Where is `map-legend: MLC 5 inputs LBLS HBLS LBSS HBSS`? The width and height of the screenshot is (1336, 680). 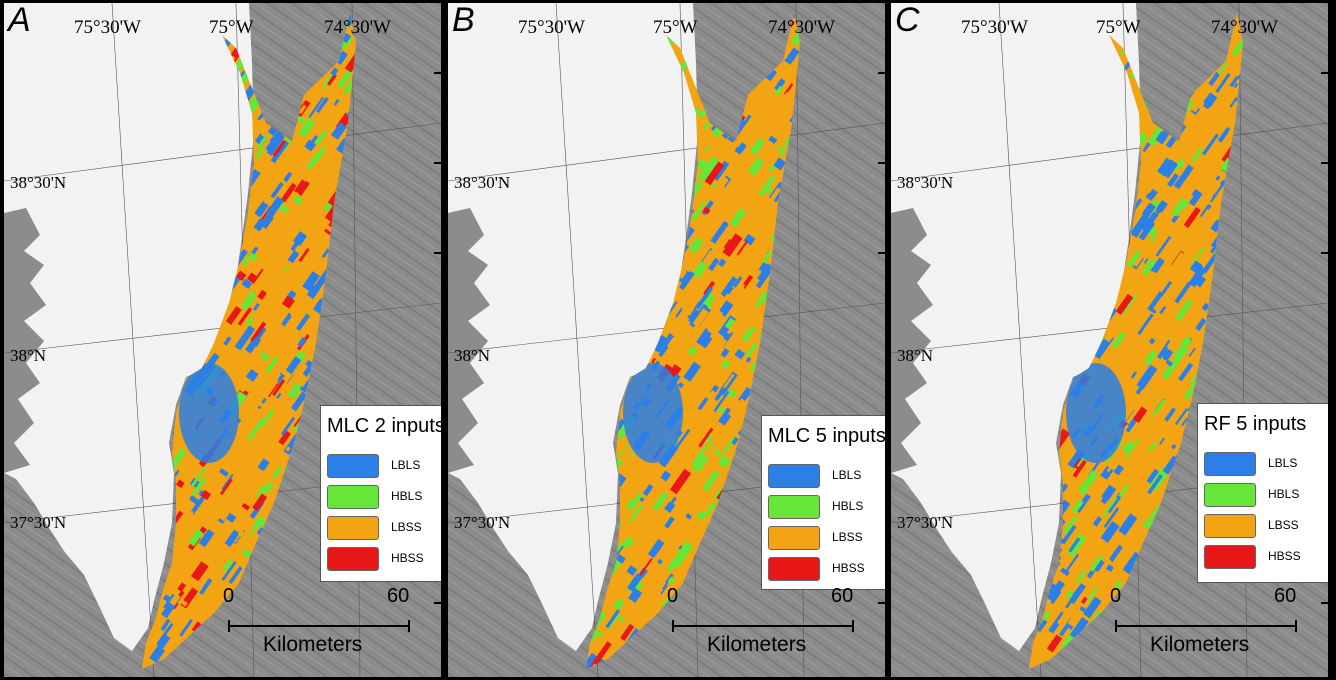 map-legend: MLC 5 inputs LBLS HBLS LBSS HBSS is located at coordinates (823, 502).